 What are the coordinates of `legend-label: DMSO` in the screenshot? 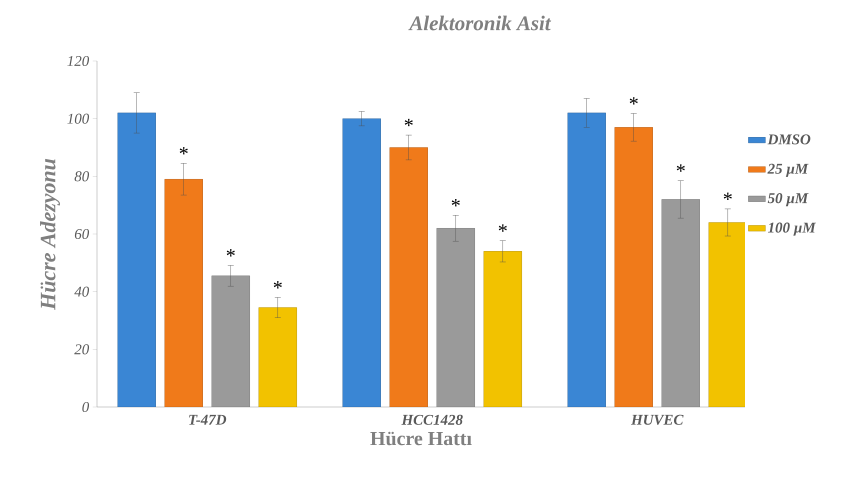 It's located at (788, 139).